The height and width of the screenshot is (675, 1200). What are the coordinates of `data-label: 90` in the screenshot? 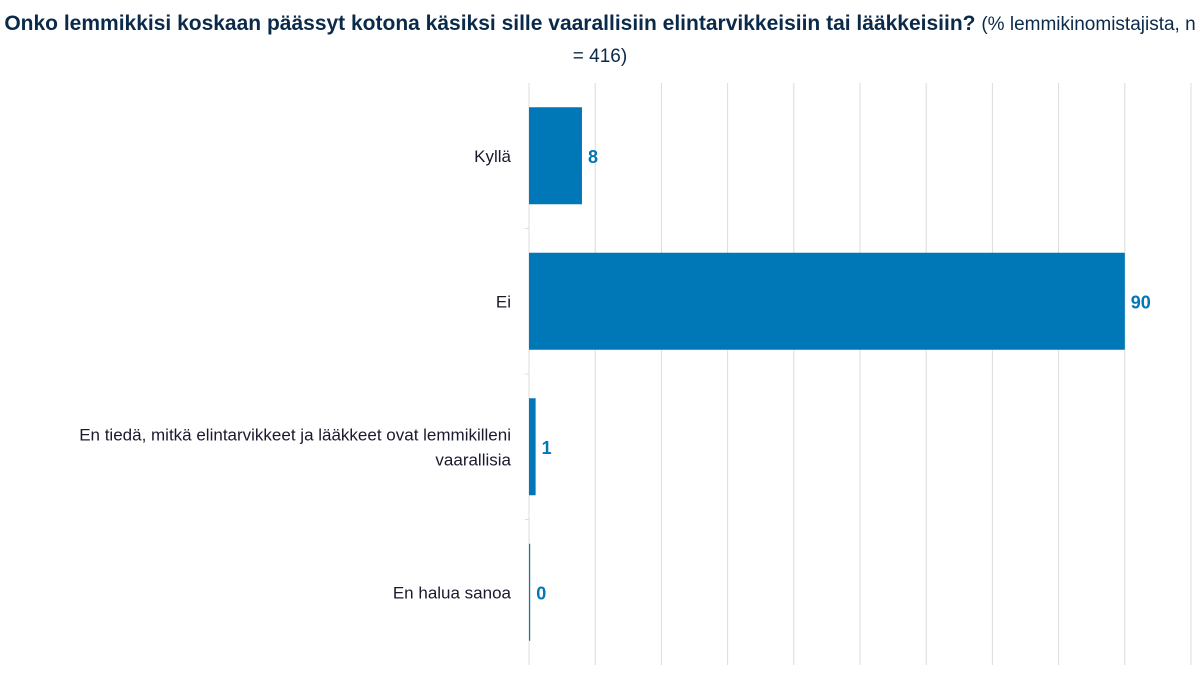 It's located at (1141, 302).